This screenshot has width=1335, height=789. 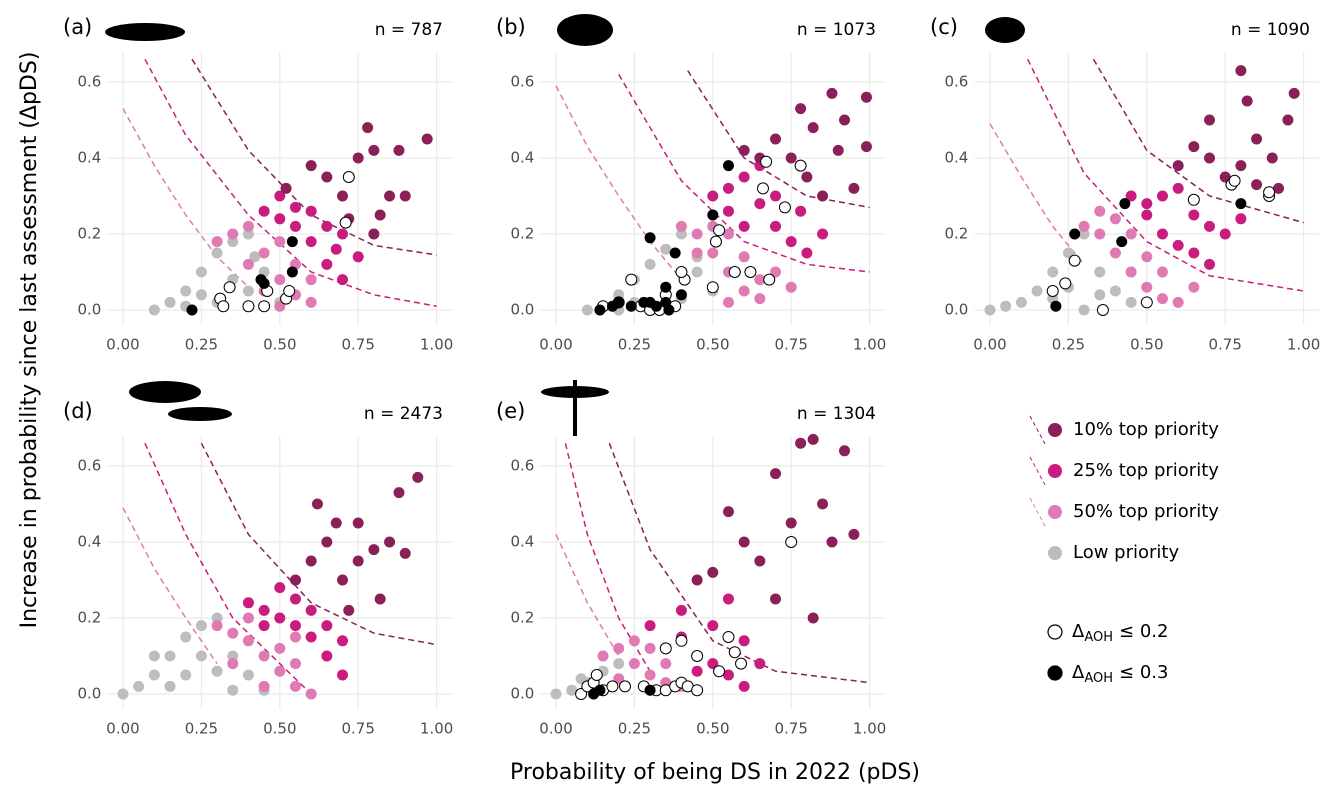 I want to click on x-tick-label: 0.00, so click(x=555, y=345).